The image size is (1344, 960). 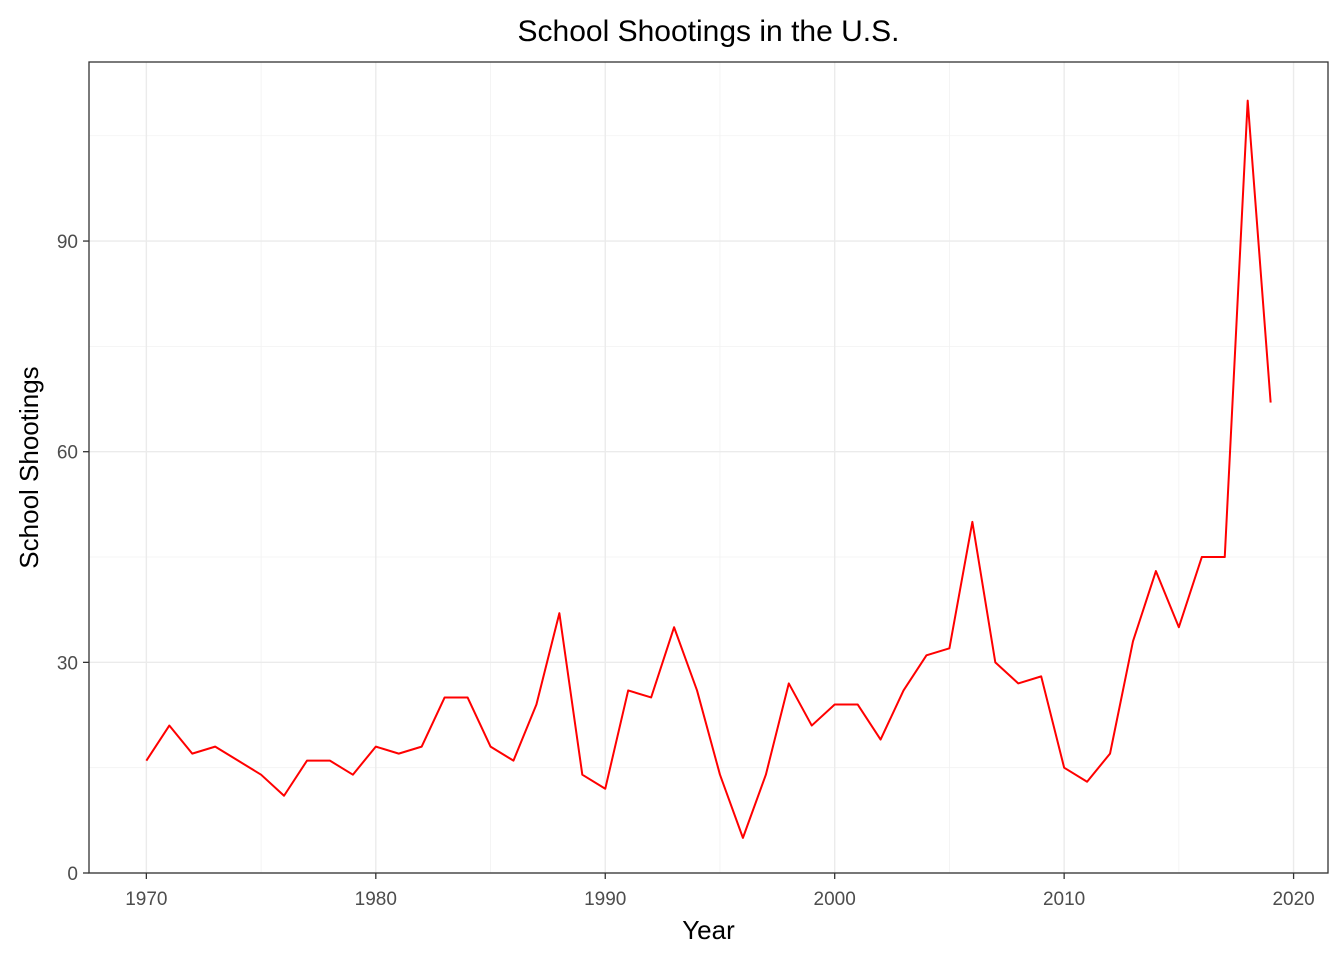 I want to click on x-tick-label: 1980, so click(x=376, y=899).